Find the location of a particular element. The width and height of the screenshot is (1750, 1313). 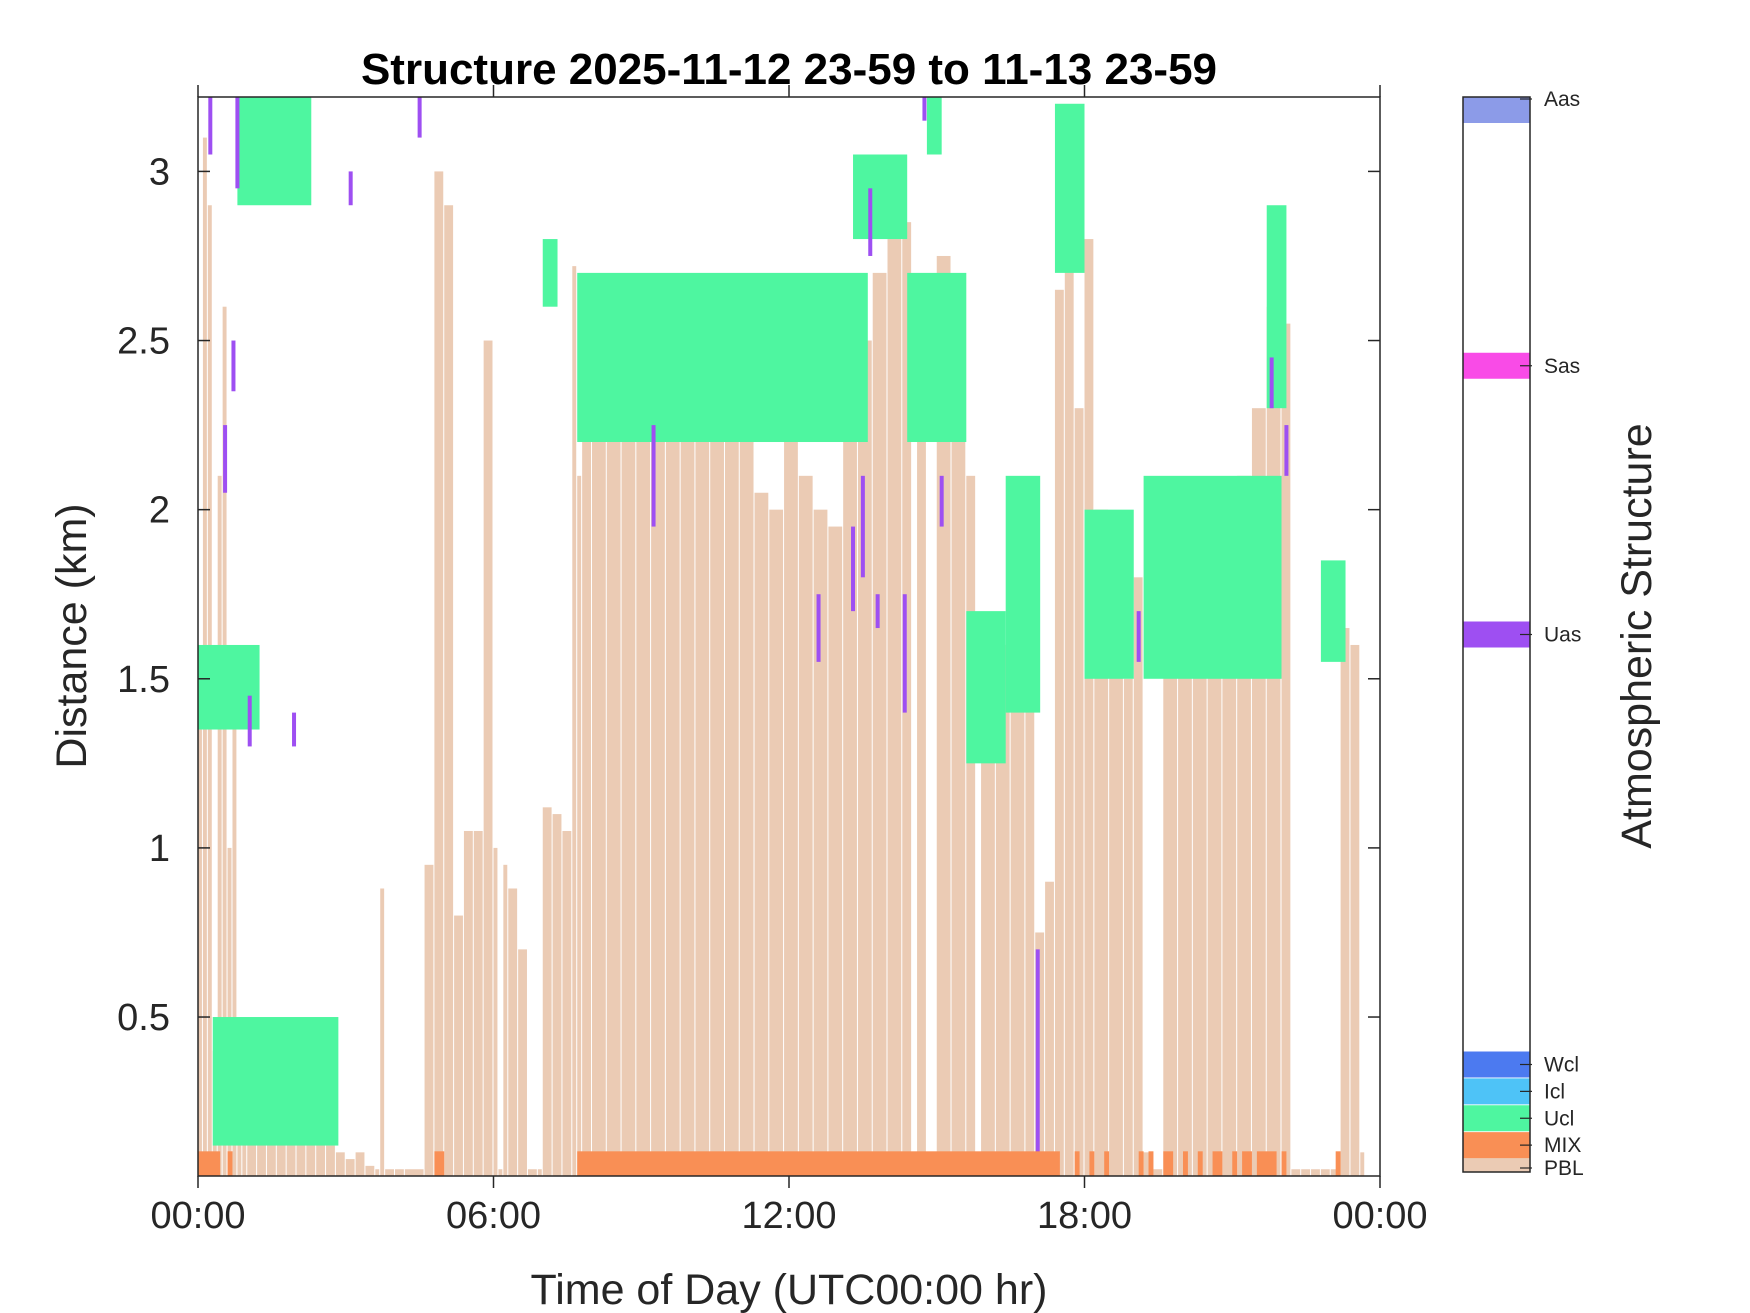

x-tick-label: 18:00 is located at coordinates (1084, 1216).